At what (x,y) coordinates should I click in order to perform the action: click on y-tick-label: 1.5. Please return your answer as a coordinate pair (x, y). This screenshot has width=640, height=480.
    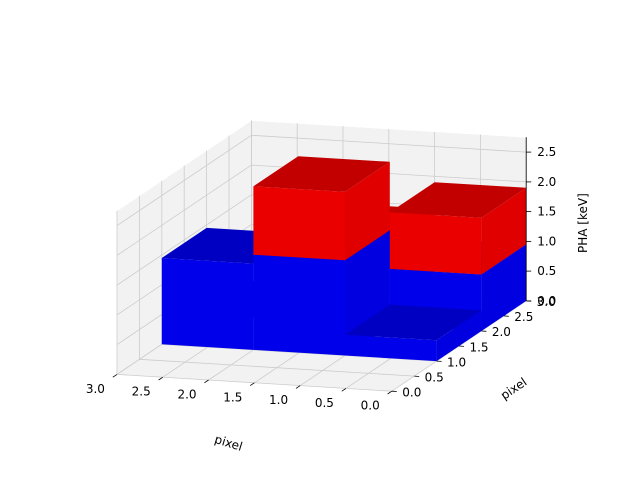
    Looking at the image, I should click on (478, 347).